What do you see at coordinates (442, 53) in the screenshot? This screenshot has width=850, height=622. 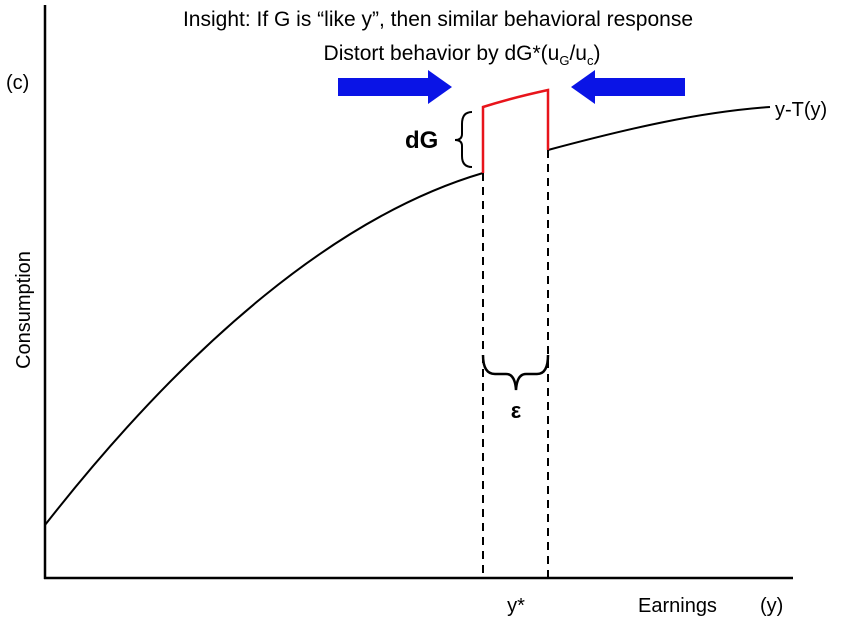 I see `subtitle-part: Distort behavior by dG*(u` at bounding box center [442, 53].